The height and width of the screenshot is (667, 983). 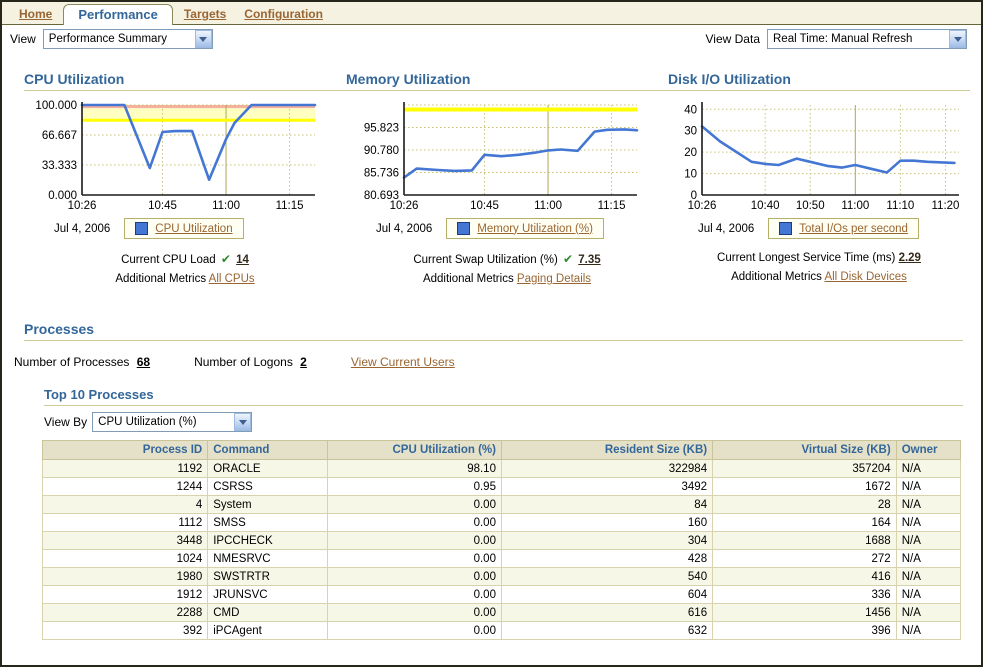 I want to click on table-row: 1192 ORACLE 98.10 322984 357204 N/A, so click(x=501, y=468).